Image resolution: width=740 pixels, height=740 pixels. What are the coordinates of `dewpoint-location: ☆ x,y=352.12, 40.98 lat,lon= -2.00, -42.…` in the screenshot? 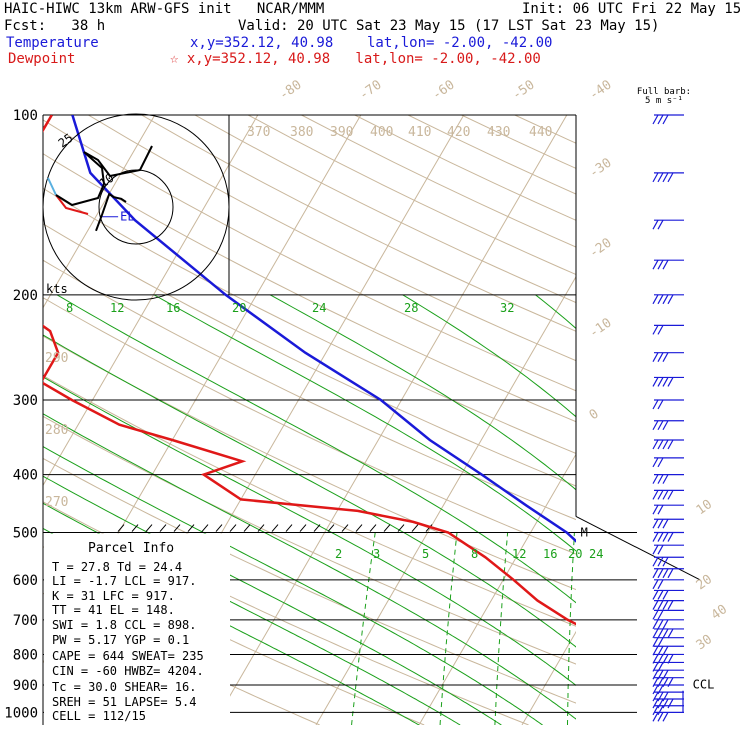 It's located at (355, 59).